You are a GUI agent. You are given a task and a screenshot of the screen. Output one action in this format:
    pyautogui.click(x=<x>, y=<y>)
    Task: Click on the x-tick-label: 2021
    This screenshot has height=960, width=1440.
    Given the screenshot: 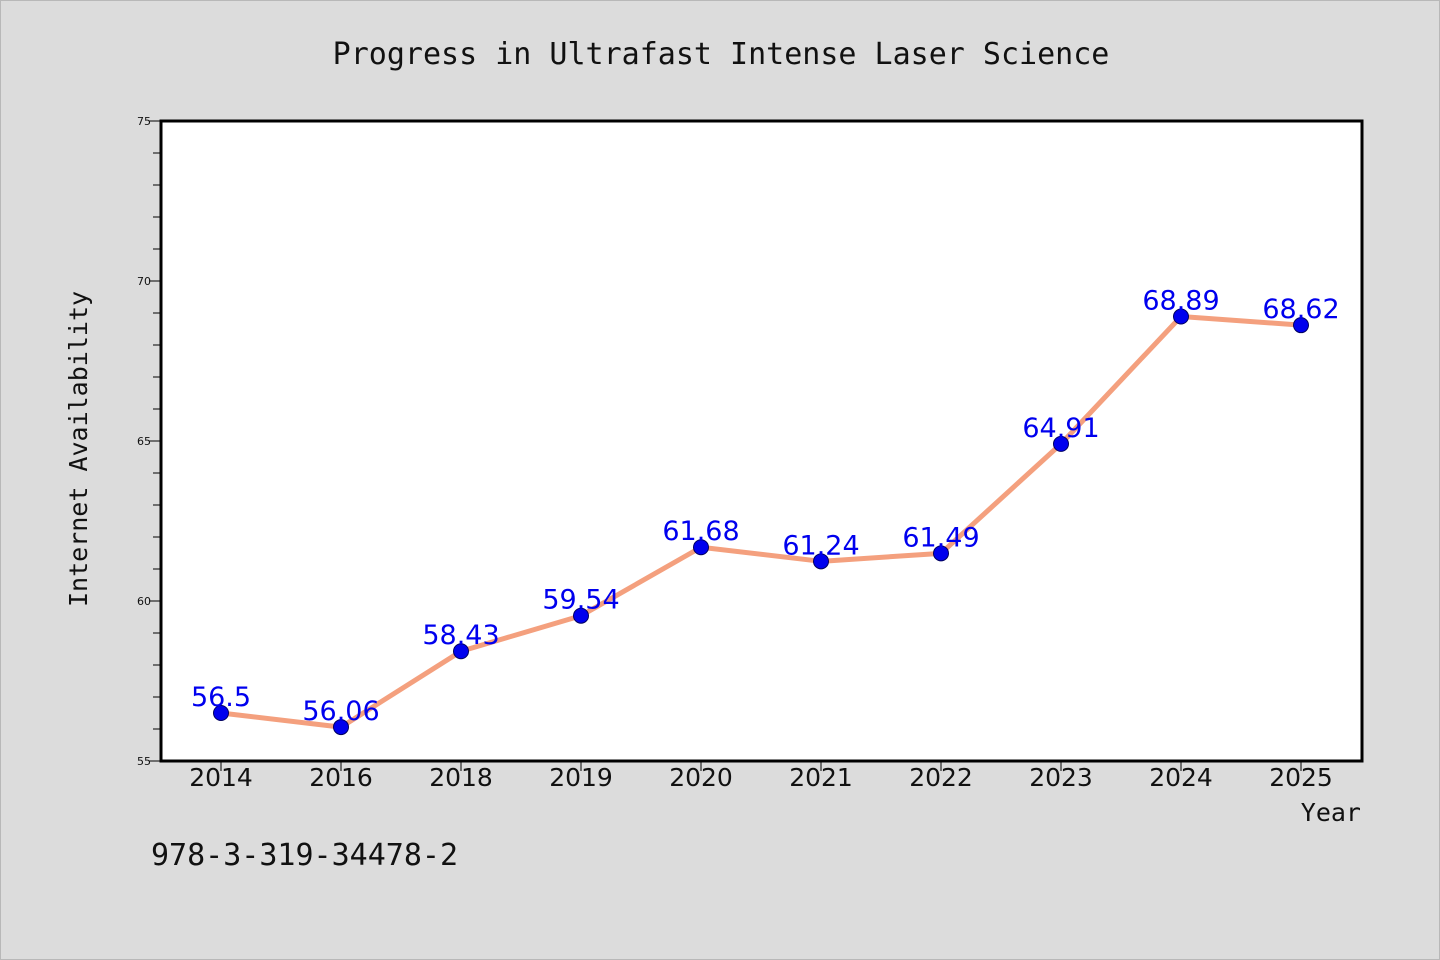 What is the action you would take?
    pyautogui.click(x=821, y=777)
    